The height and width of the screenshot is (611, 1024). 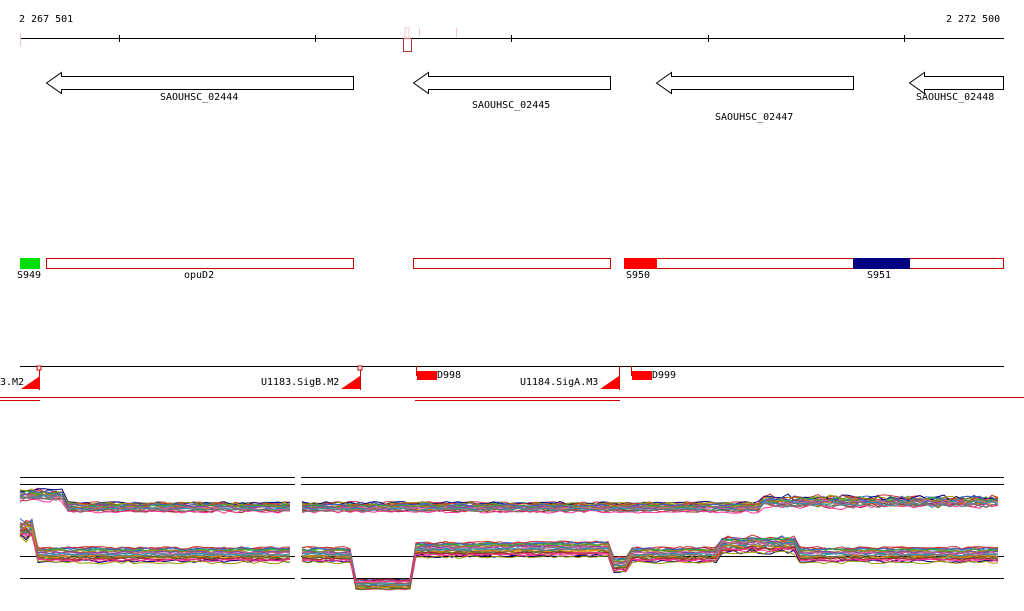 What do you see at coordinates (449, 375) in the screenshot?
I see `feature-label: D998` at bounding box center [449, 375].